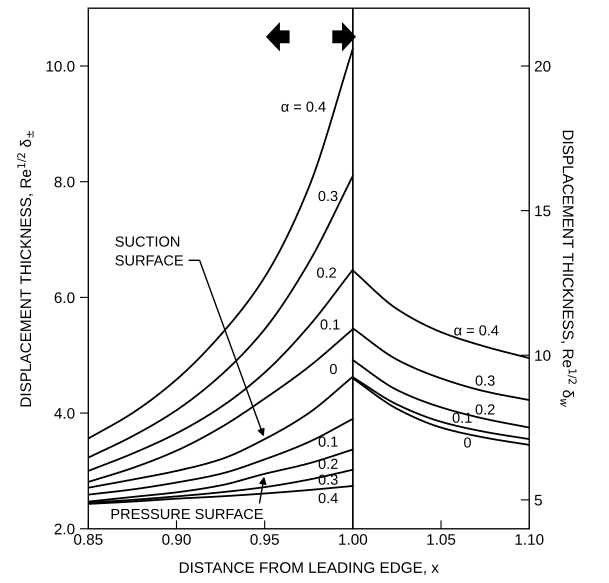 This screenshot has height=583, width=609. I want to click on y2-tick-label: 15, so click(542, 211).